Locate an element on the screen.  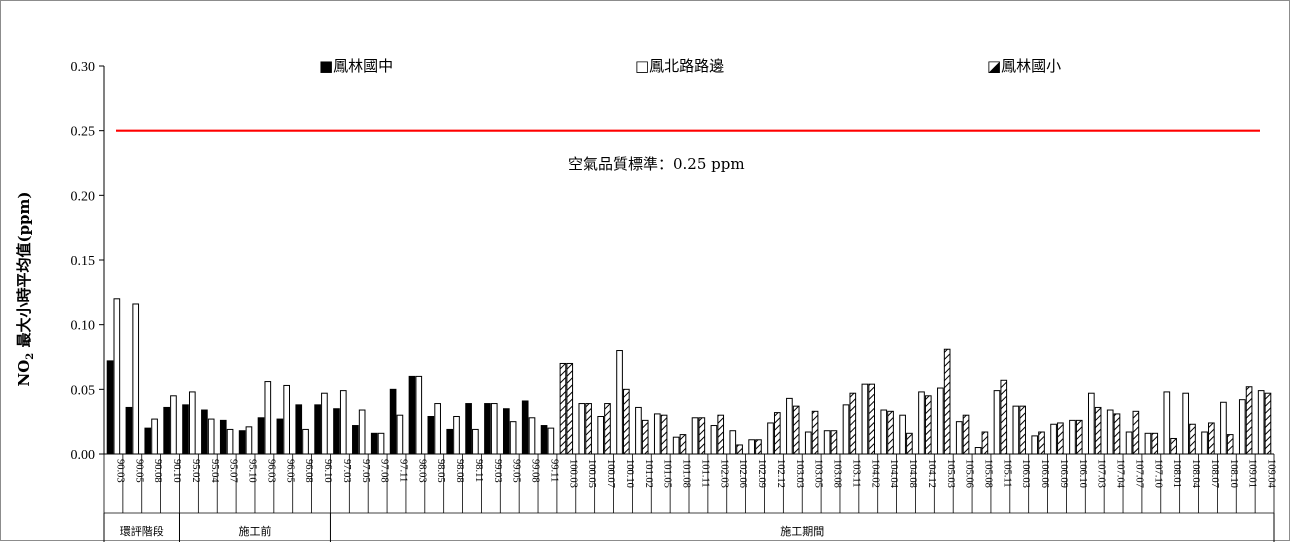
bar-96.03-1 is located at coordinates (261, 436).